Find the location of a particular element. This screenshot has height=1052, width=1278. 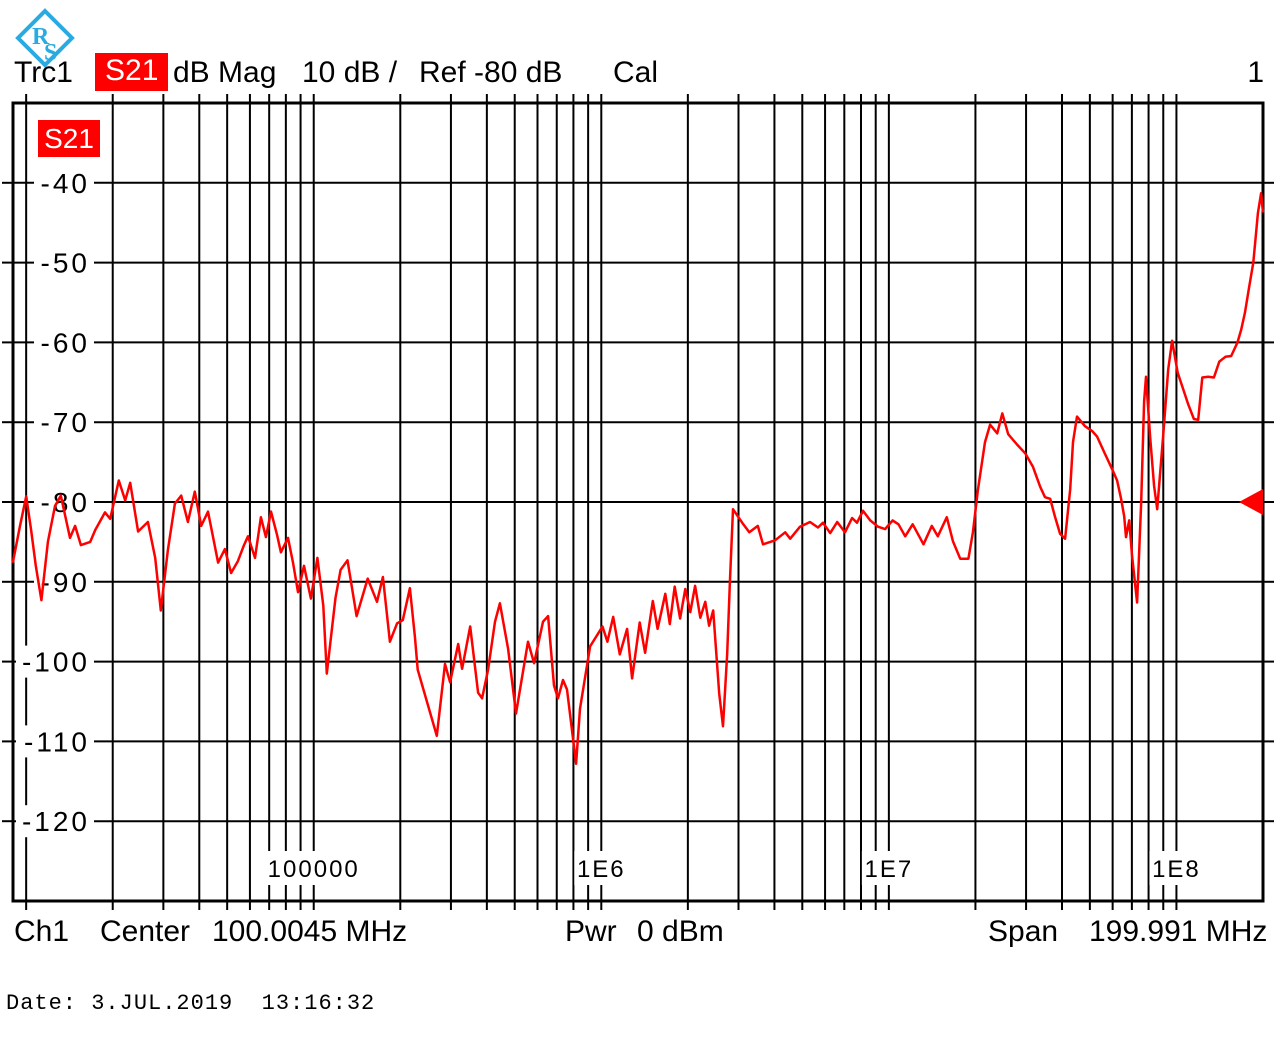

cal-status: Cal is located at coordinates (636, 72).